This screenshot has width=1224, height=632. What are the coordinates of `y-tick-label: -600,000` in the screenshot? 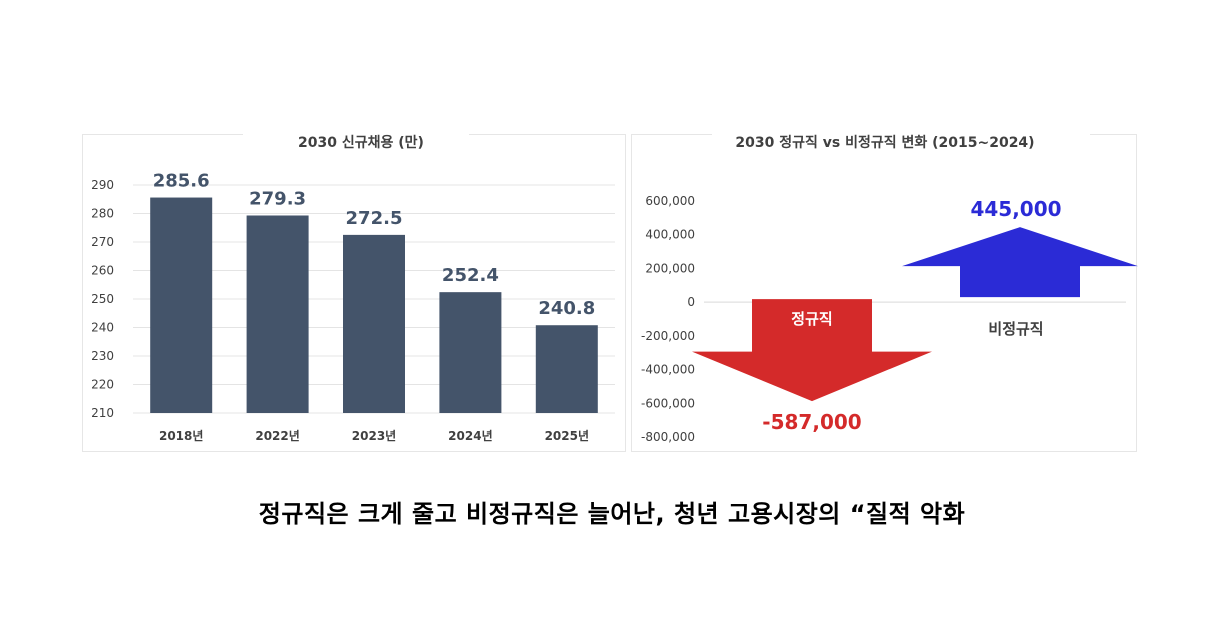 It's located at (668, 403).